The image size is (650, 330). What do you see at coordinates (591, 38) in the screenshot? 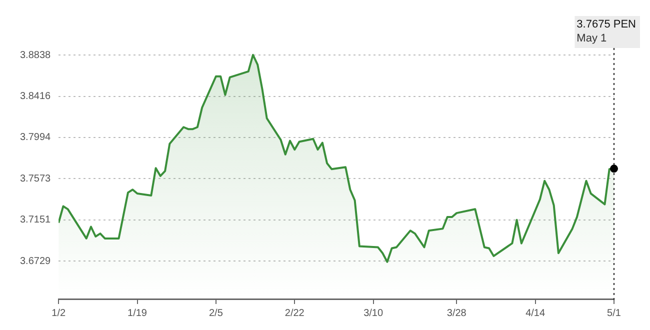
I see `text: May 1` at bounding box center [591, 38].